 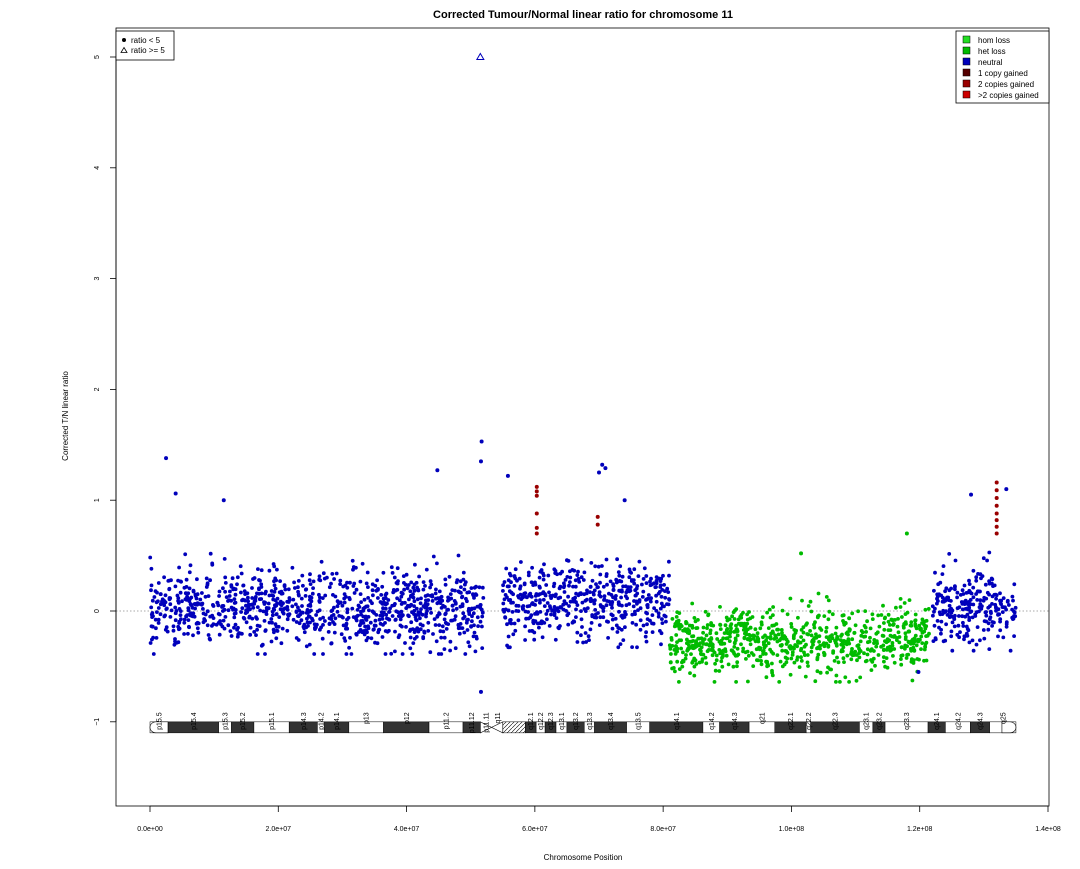 What do you see at coordinates (194, 721) in the screenshot?
I see `band-label: p15.4` at bounding box center [194, 721].